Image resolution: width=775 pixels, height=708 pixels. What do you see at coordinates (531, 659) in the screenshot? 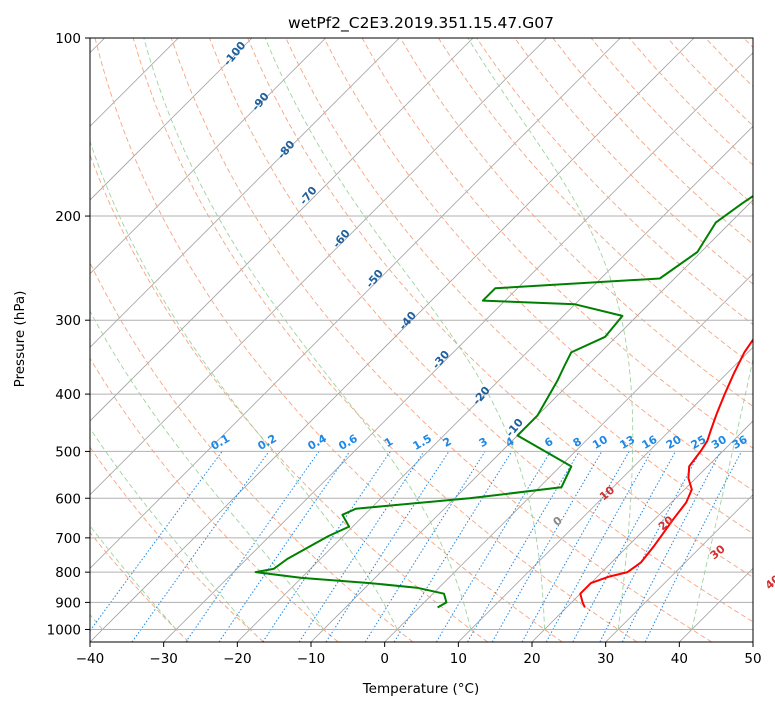
I see `x-tick-label: 20` at bounding box center [531, 659].